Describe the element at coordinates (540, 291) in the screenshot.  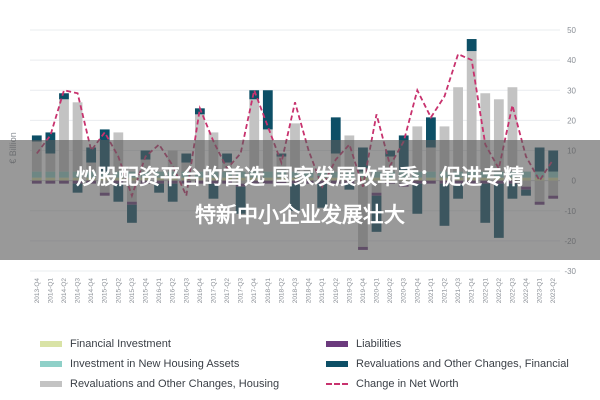
I see `x-tick-label: 2023-Q1` at that location.